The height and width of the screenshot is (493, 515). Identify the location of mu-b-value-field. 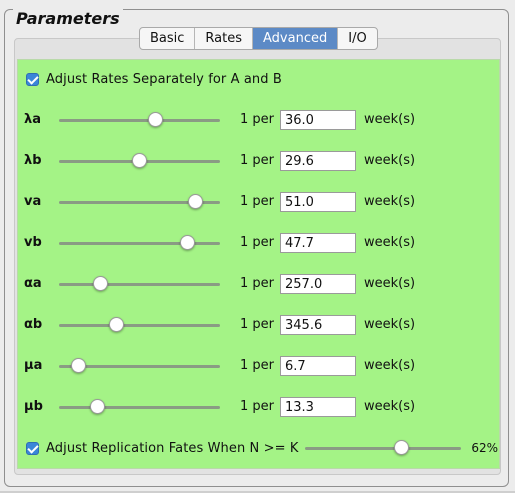
(318, 407).